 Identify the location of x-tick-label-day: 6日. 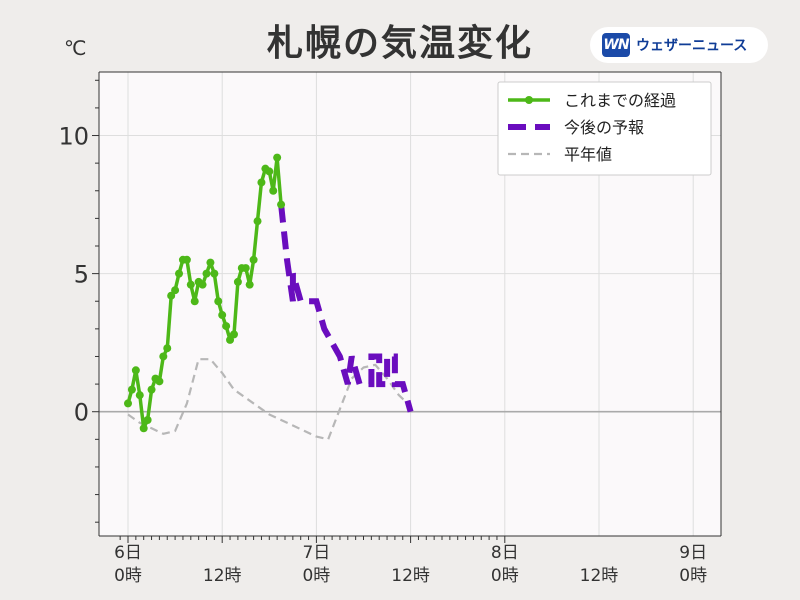
(128, 553).